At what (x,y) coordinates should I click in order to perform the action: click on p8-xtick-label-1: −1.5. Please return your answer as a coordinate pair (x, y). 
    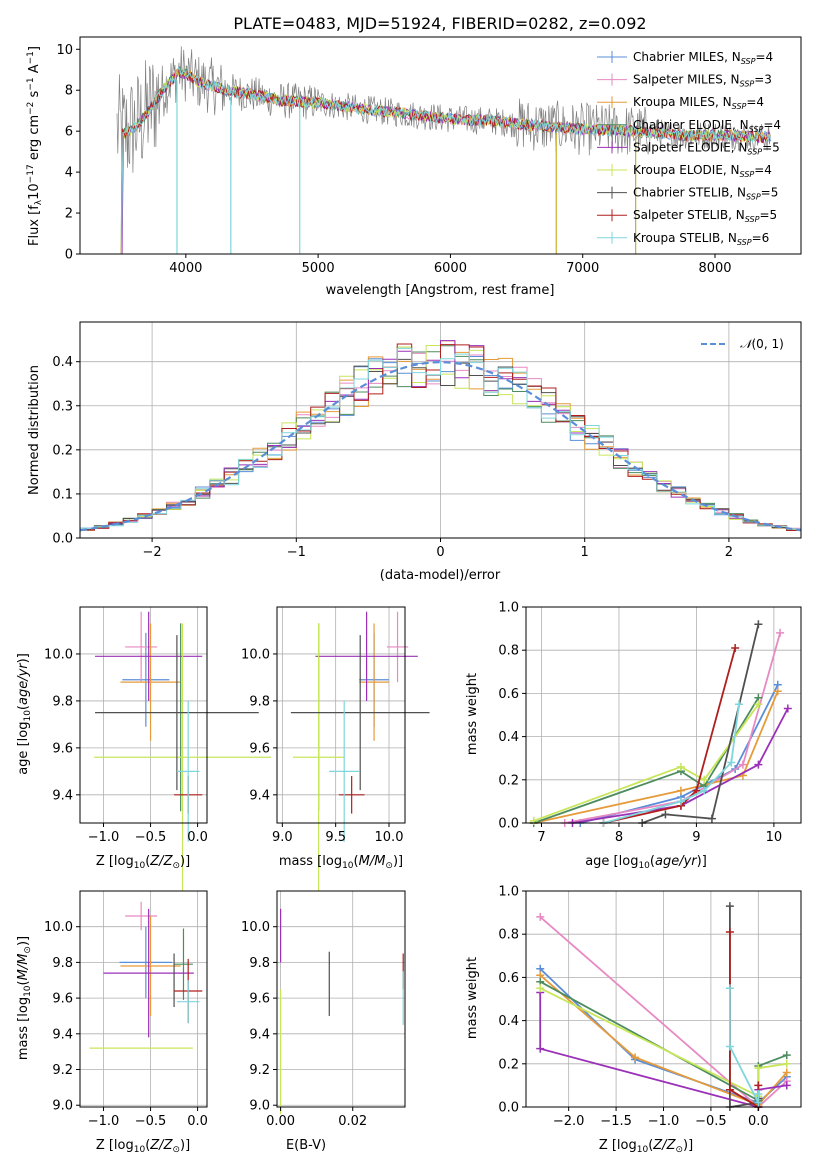
    Looking at the image, I should click on (616, 1121).